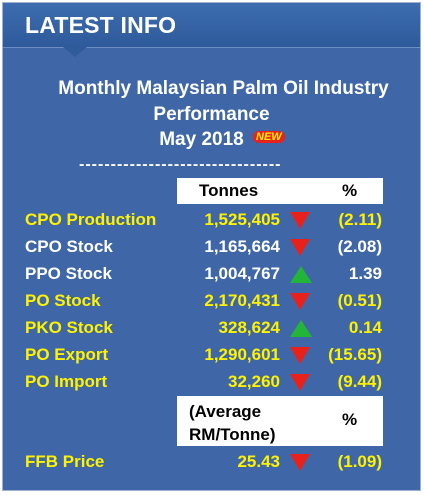  Describe the element at coordinates (242, 219) in the screenshot. I see `row-value: 1,525,405` at that location.